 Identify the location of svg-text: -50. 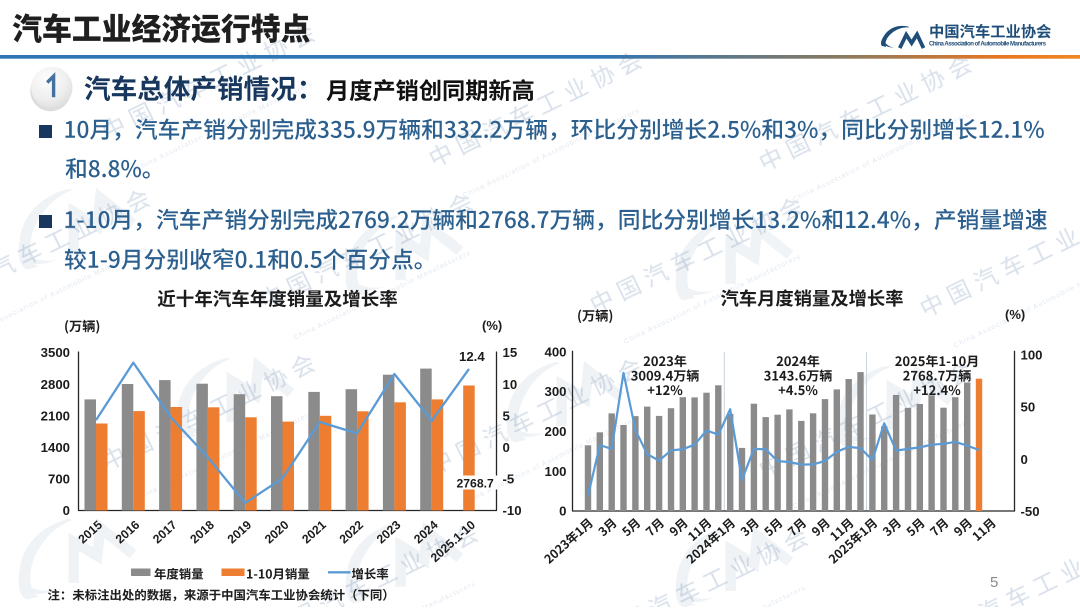
(1030, 511).